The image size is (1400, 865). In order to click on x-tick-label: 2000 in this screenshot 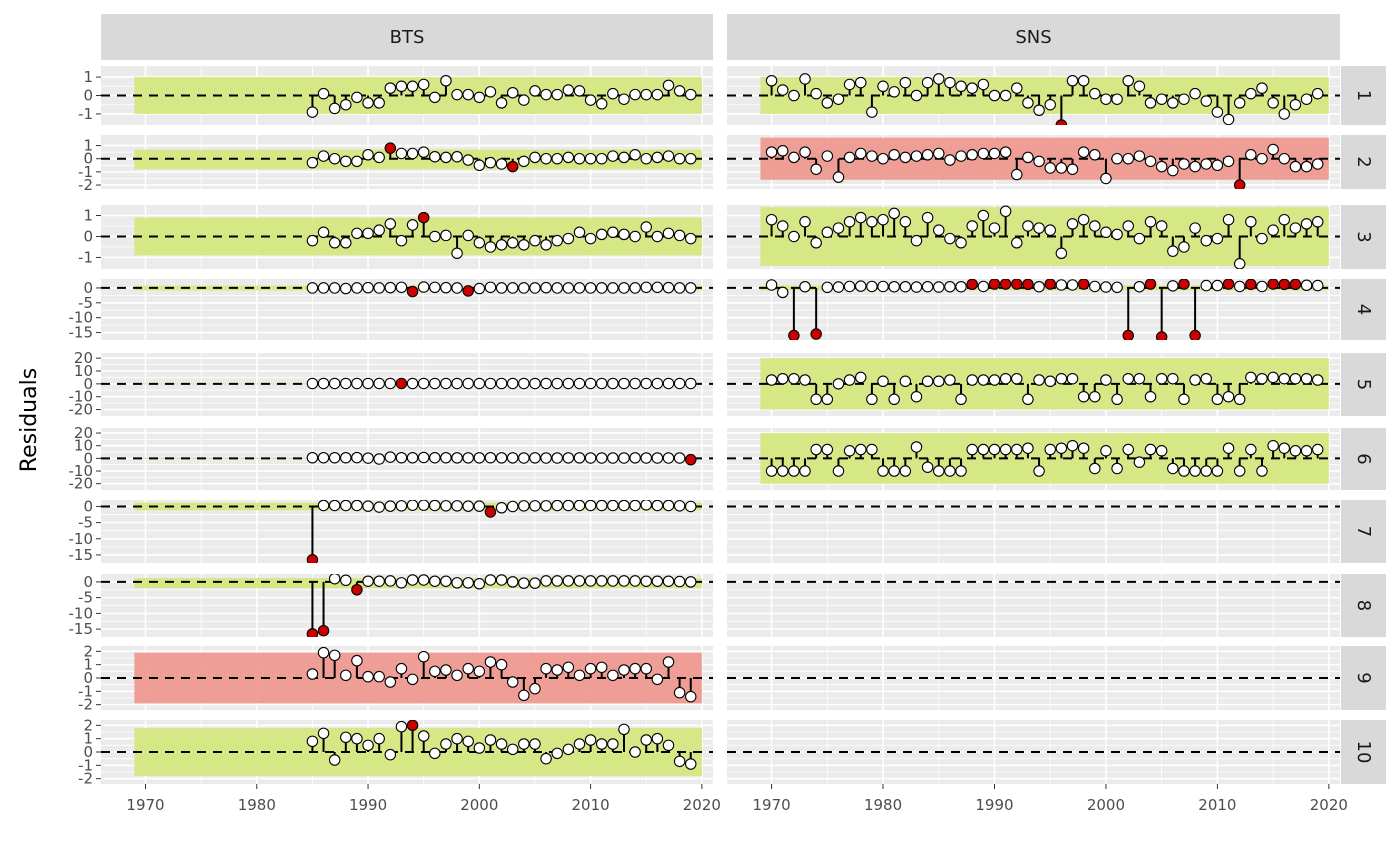, I will do `click(1106, 805)`.